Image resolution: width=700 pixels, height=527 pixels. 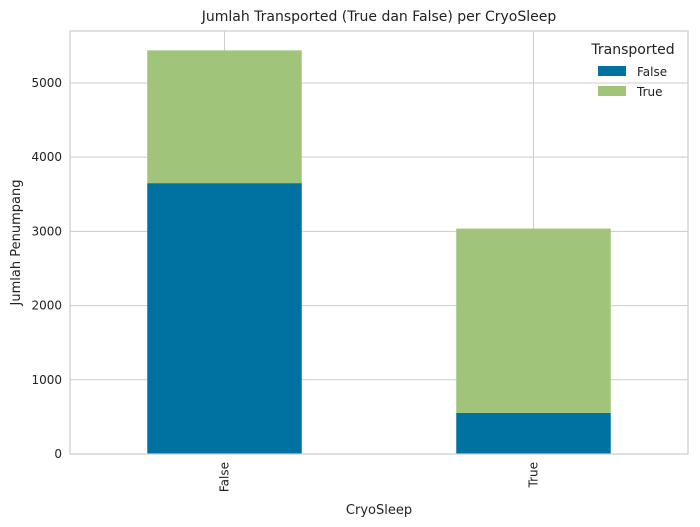 What do you see at coordinates (534, 475) in the screenshot?
I see `x-tick-label: True` at bounding box center [534, 475].